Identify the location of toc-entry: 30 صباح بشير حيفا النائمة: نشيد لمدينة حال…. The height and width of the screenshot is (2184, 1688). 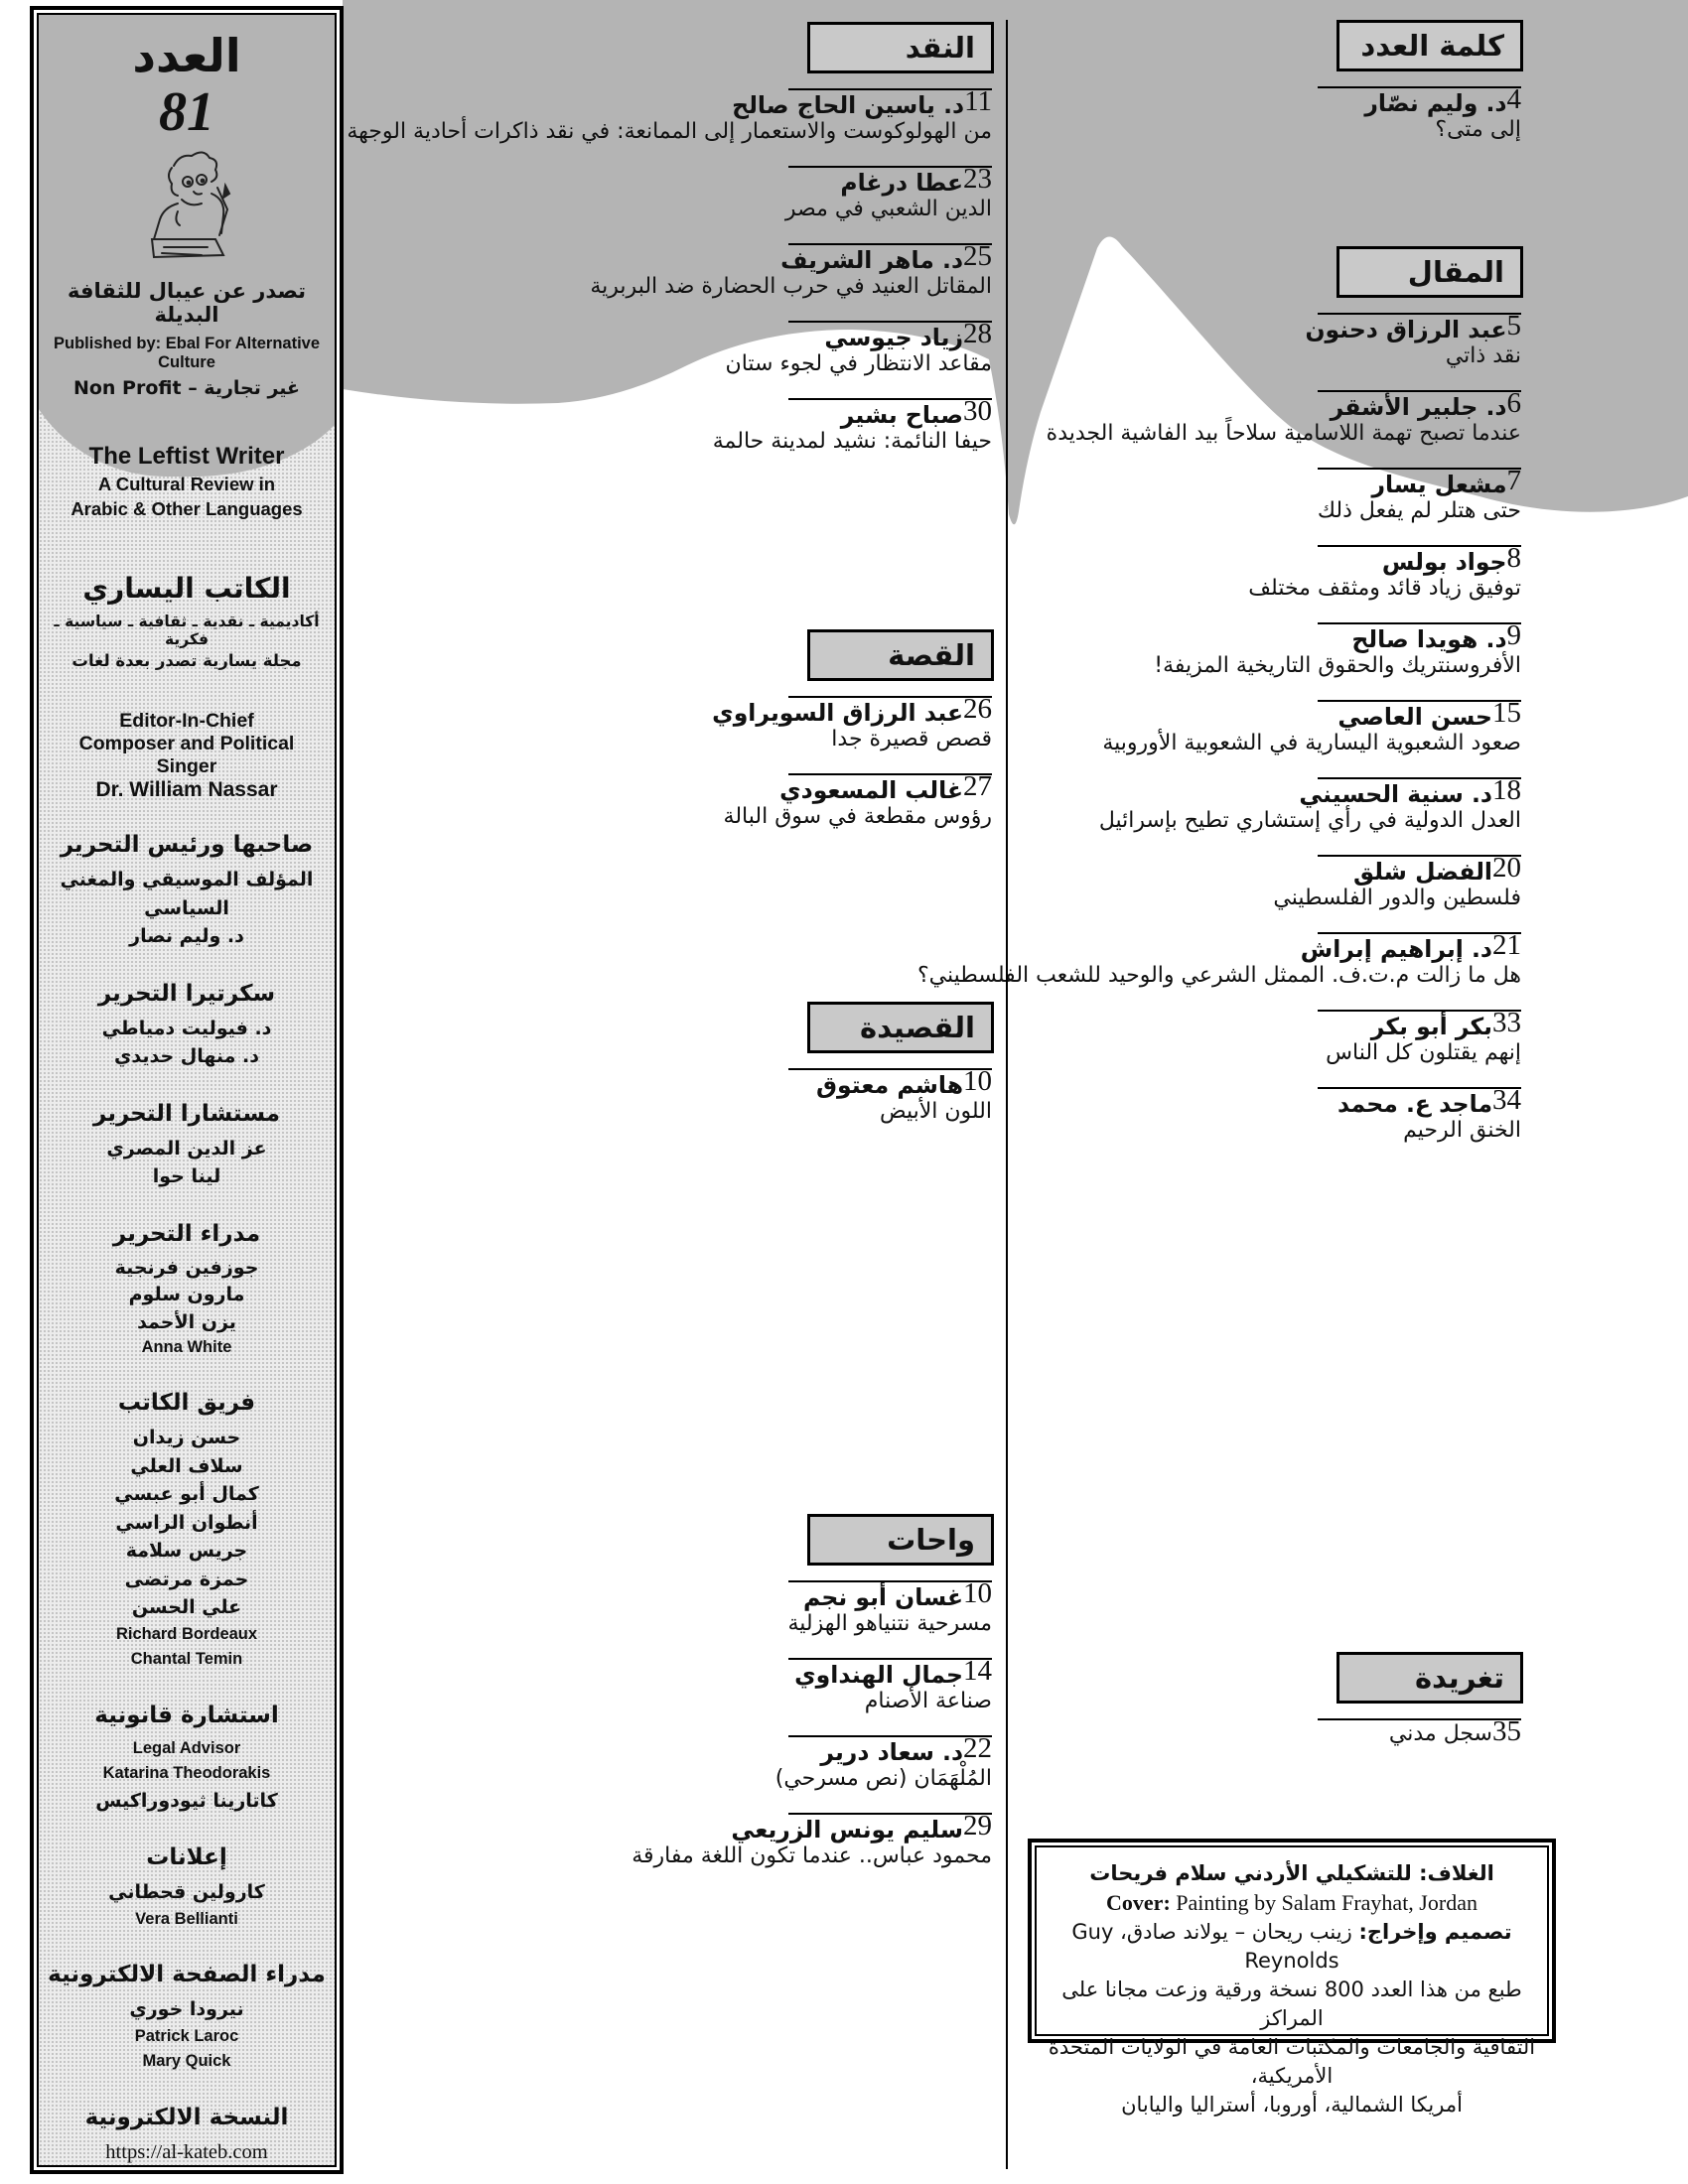
(747, 436).